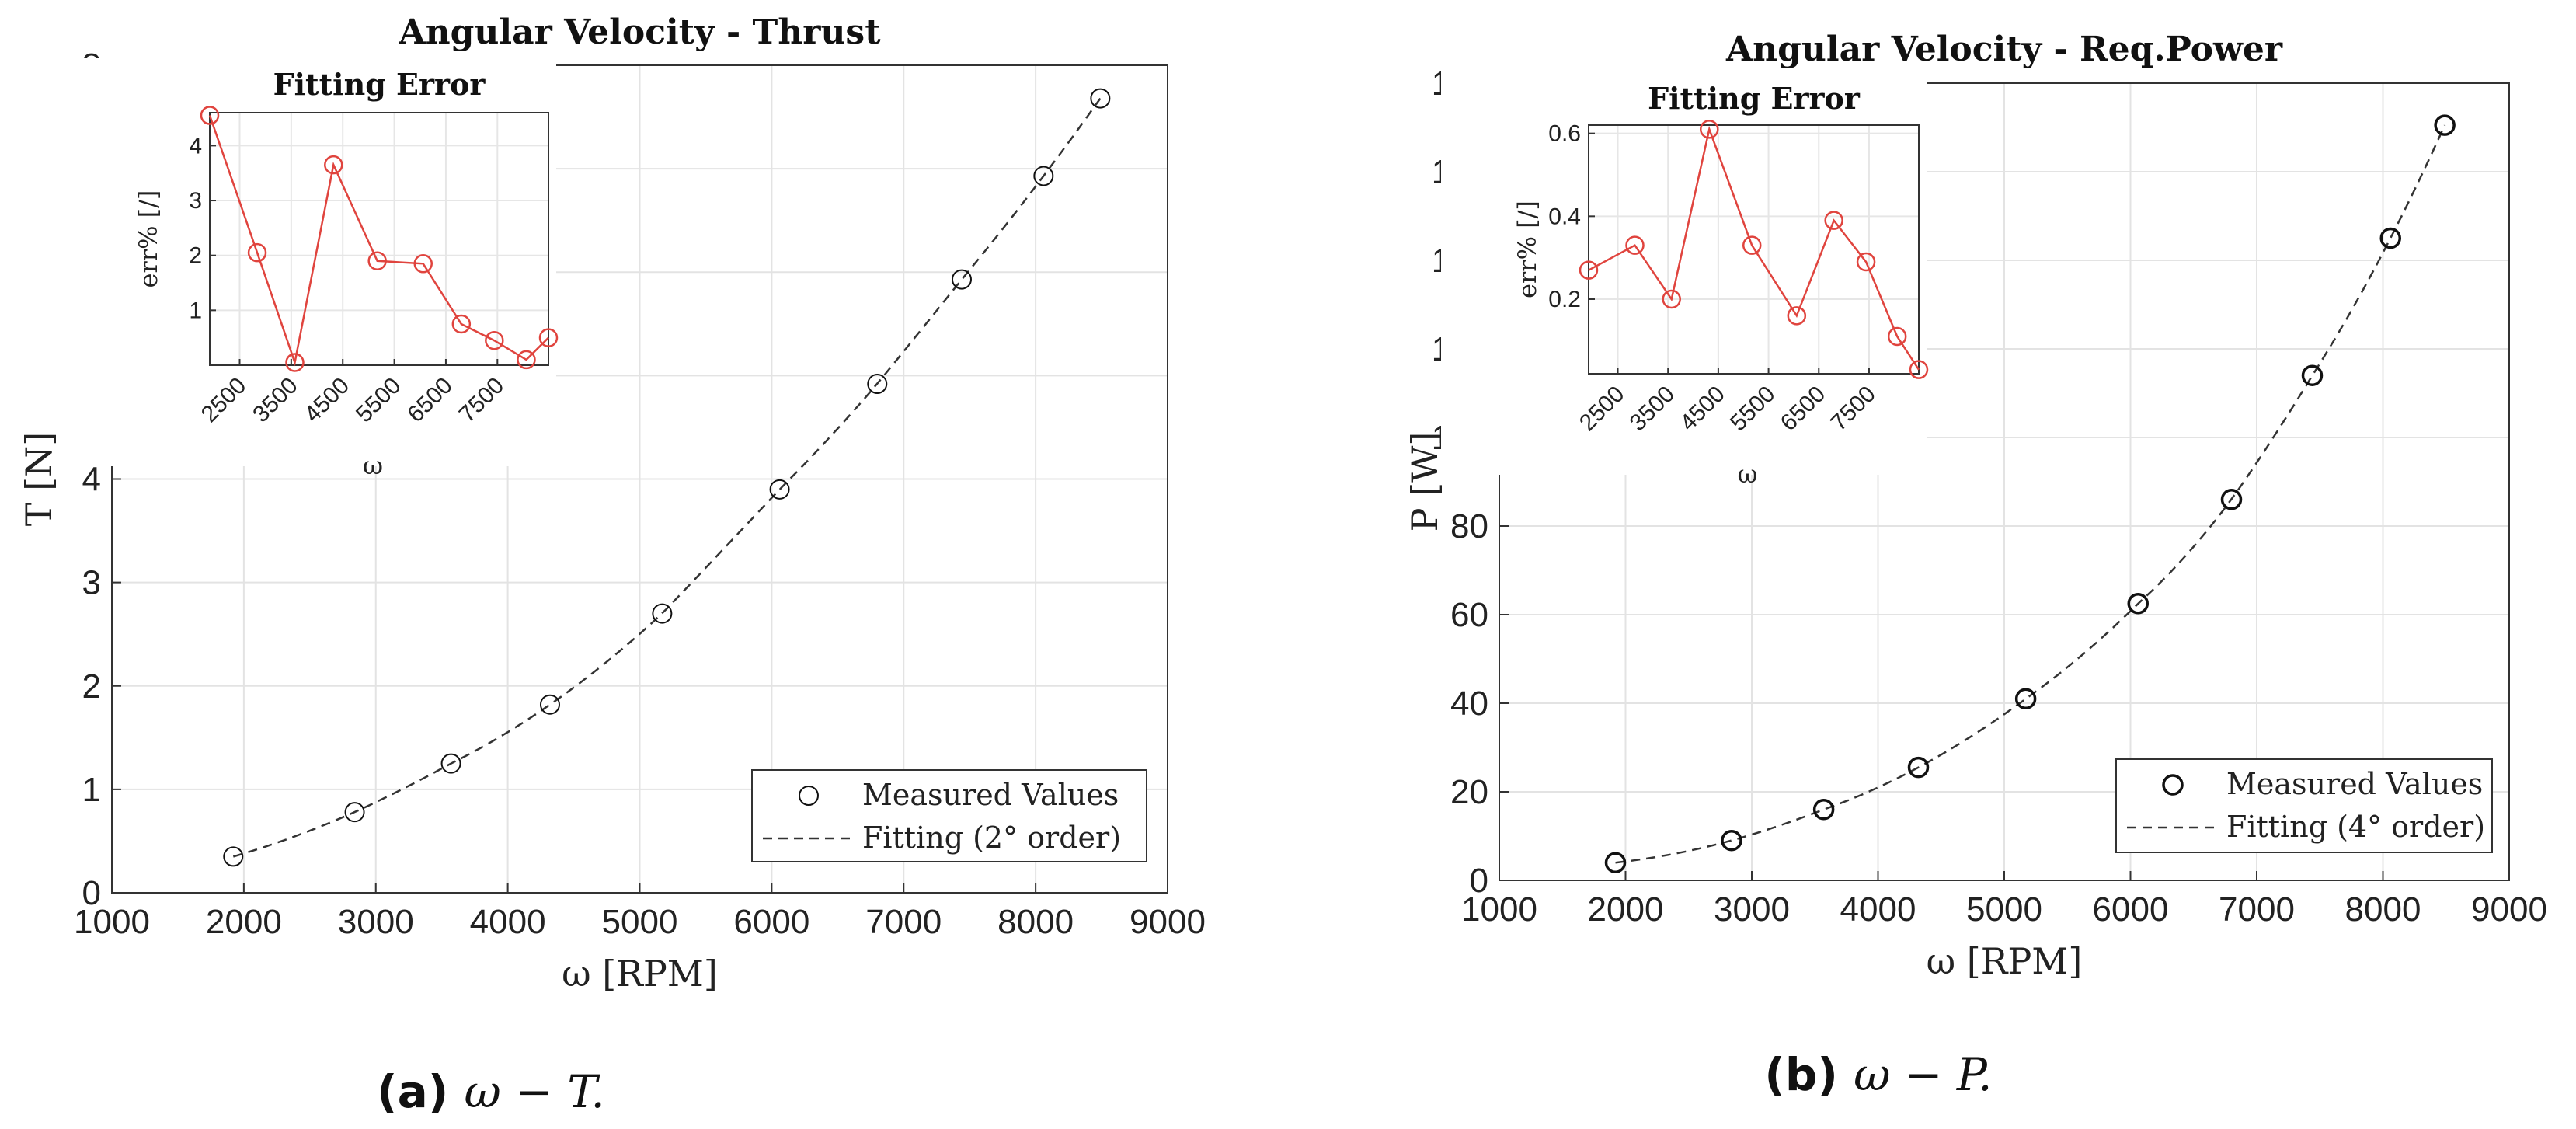 This screenshot has height=1129, width=2576. What do you see at coordinates (1564, 216) in the screenshot?
I see `inset-y-tick-label: 0.4` at bounding box center [1564, 216].